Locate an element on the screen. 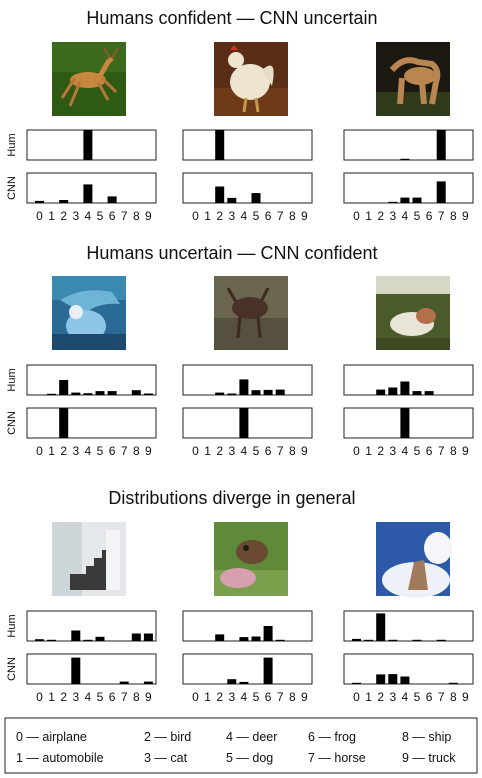 This screenshot has width=482, height=778. panel-frame-3-1-cnn is located at coordinates (91, 669).